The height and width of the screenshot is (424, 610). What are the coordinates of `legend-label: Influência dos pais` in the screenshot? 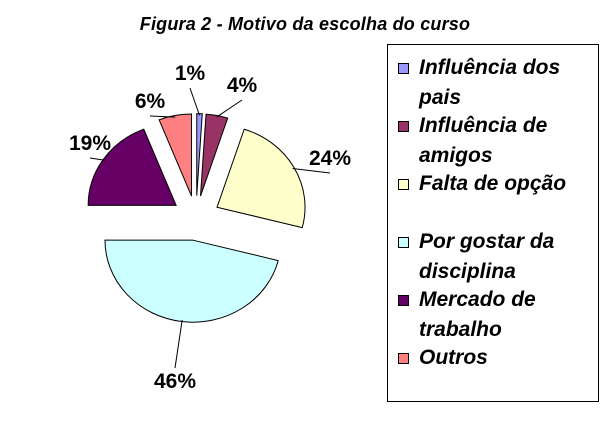 It's located at (490, 82).